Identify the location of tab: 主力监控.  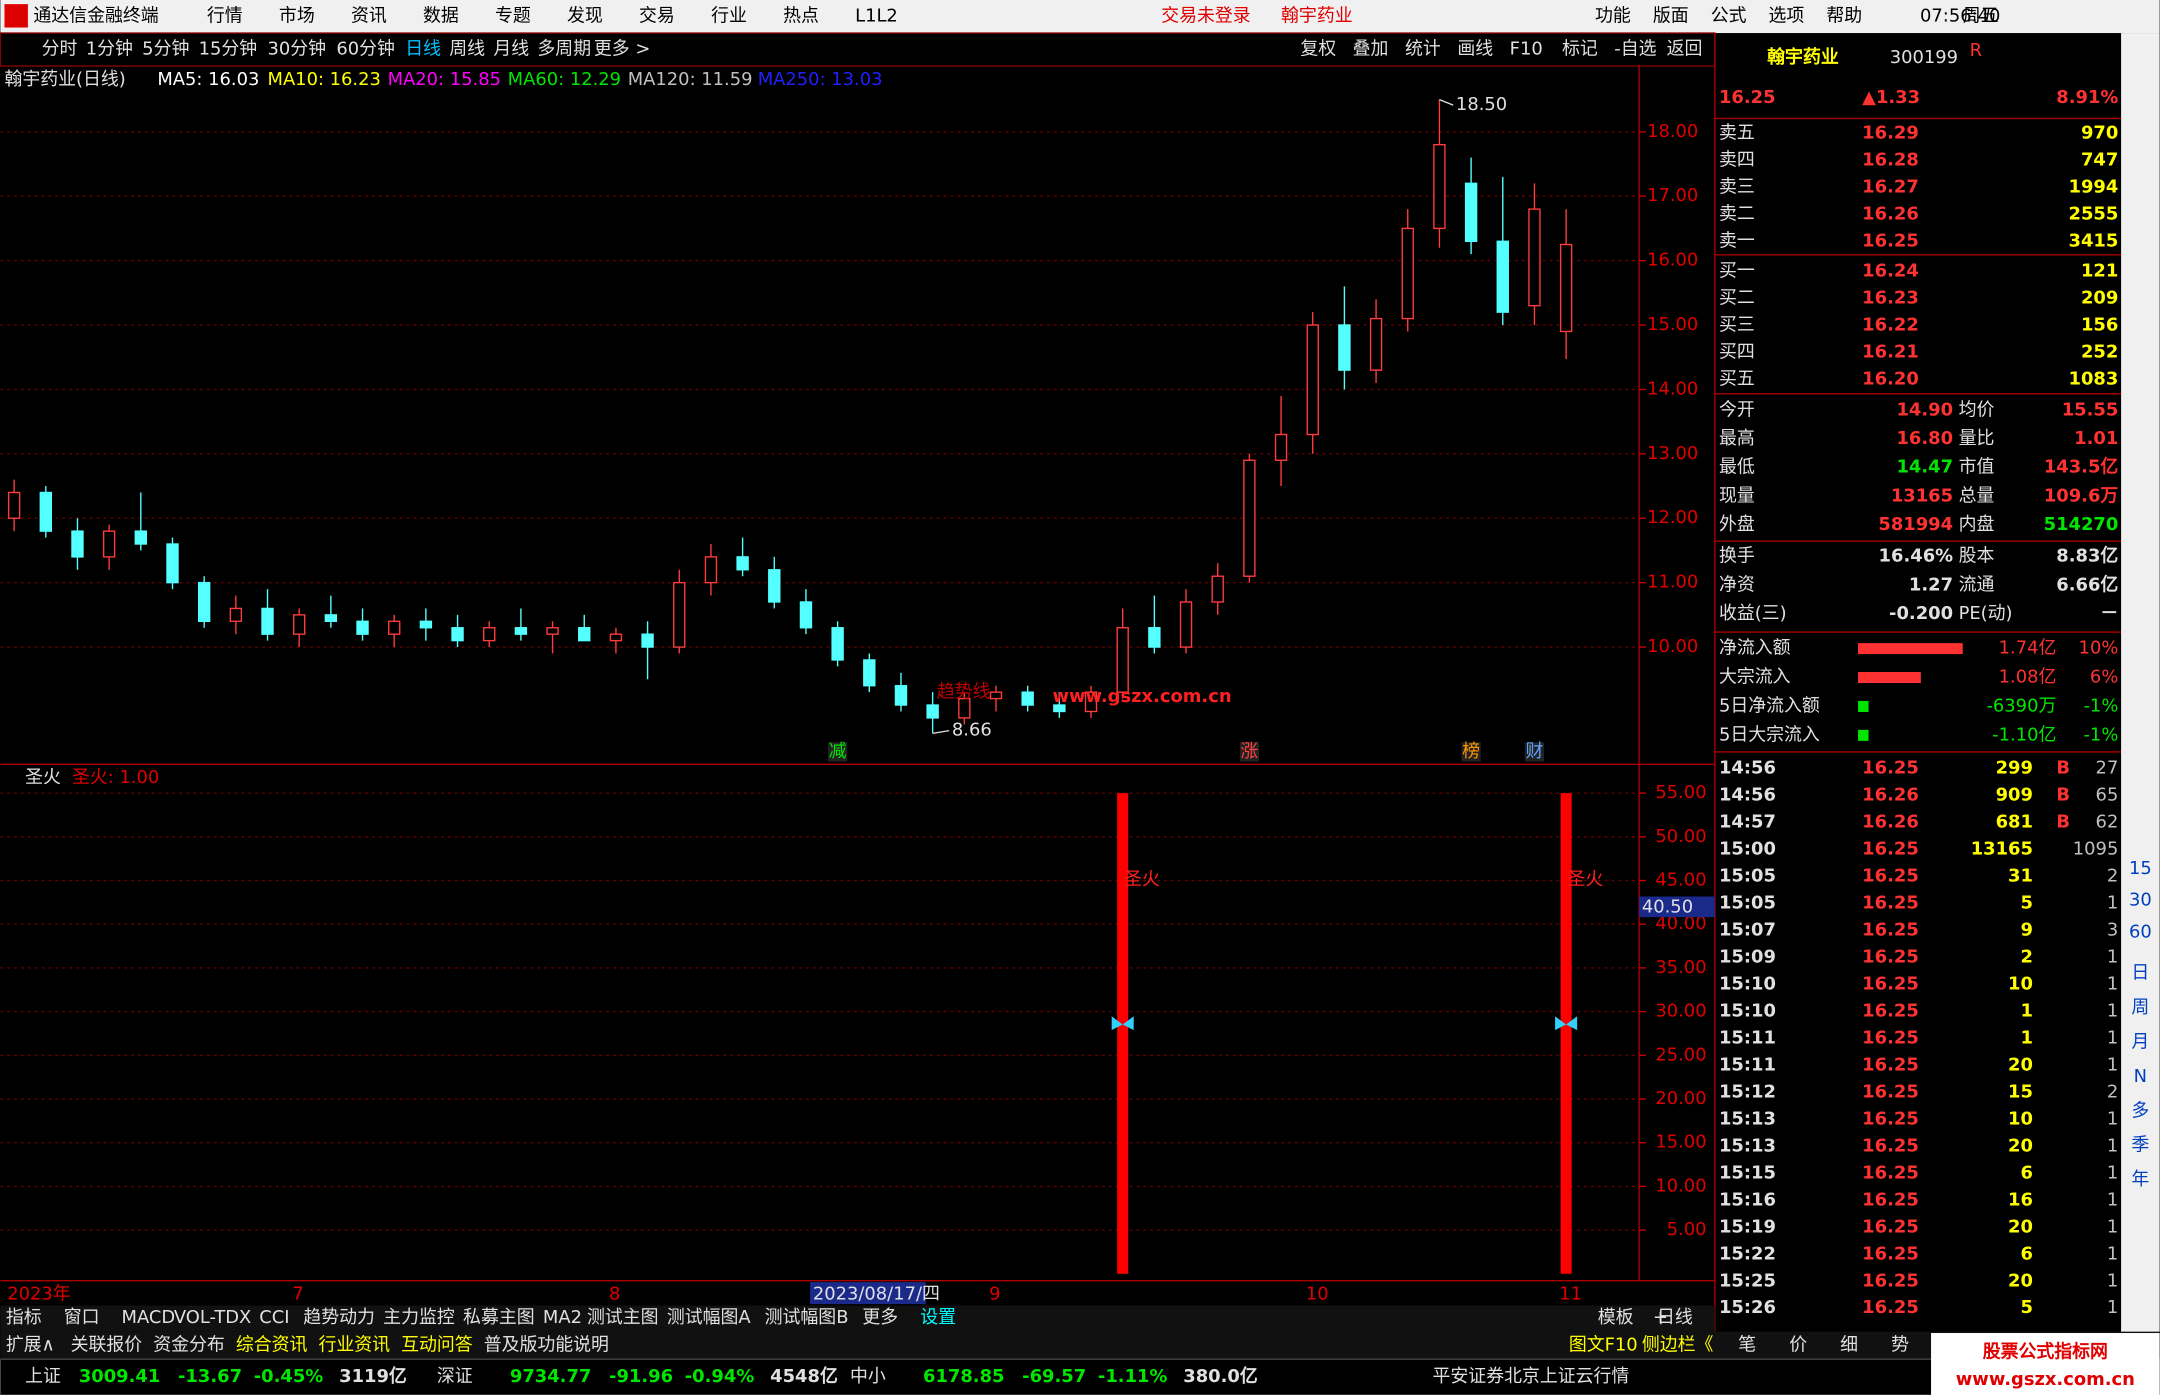
(419, 1317).